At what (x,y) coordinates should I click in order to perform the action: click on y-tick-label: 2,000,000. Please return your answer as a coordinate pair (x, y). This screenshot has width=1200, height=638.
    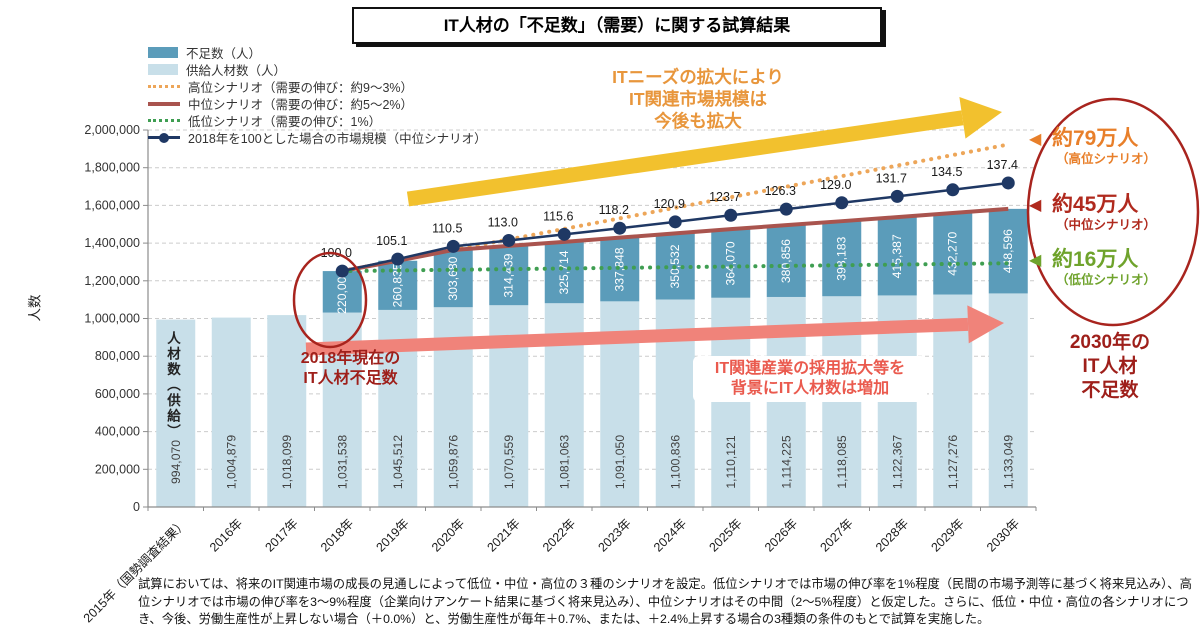
    Looking at the image, I should click on (112, 130).